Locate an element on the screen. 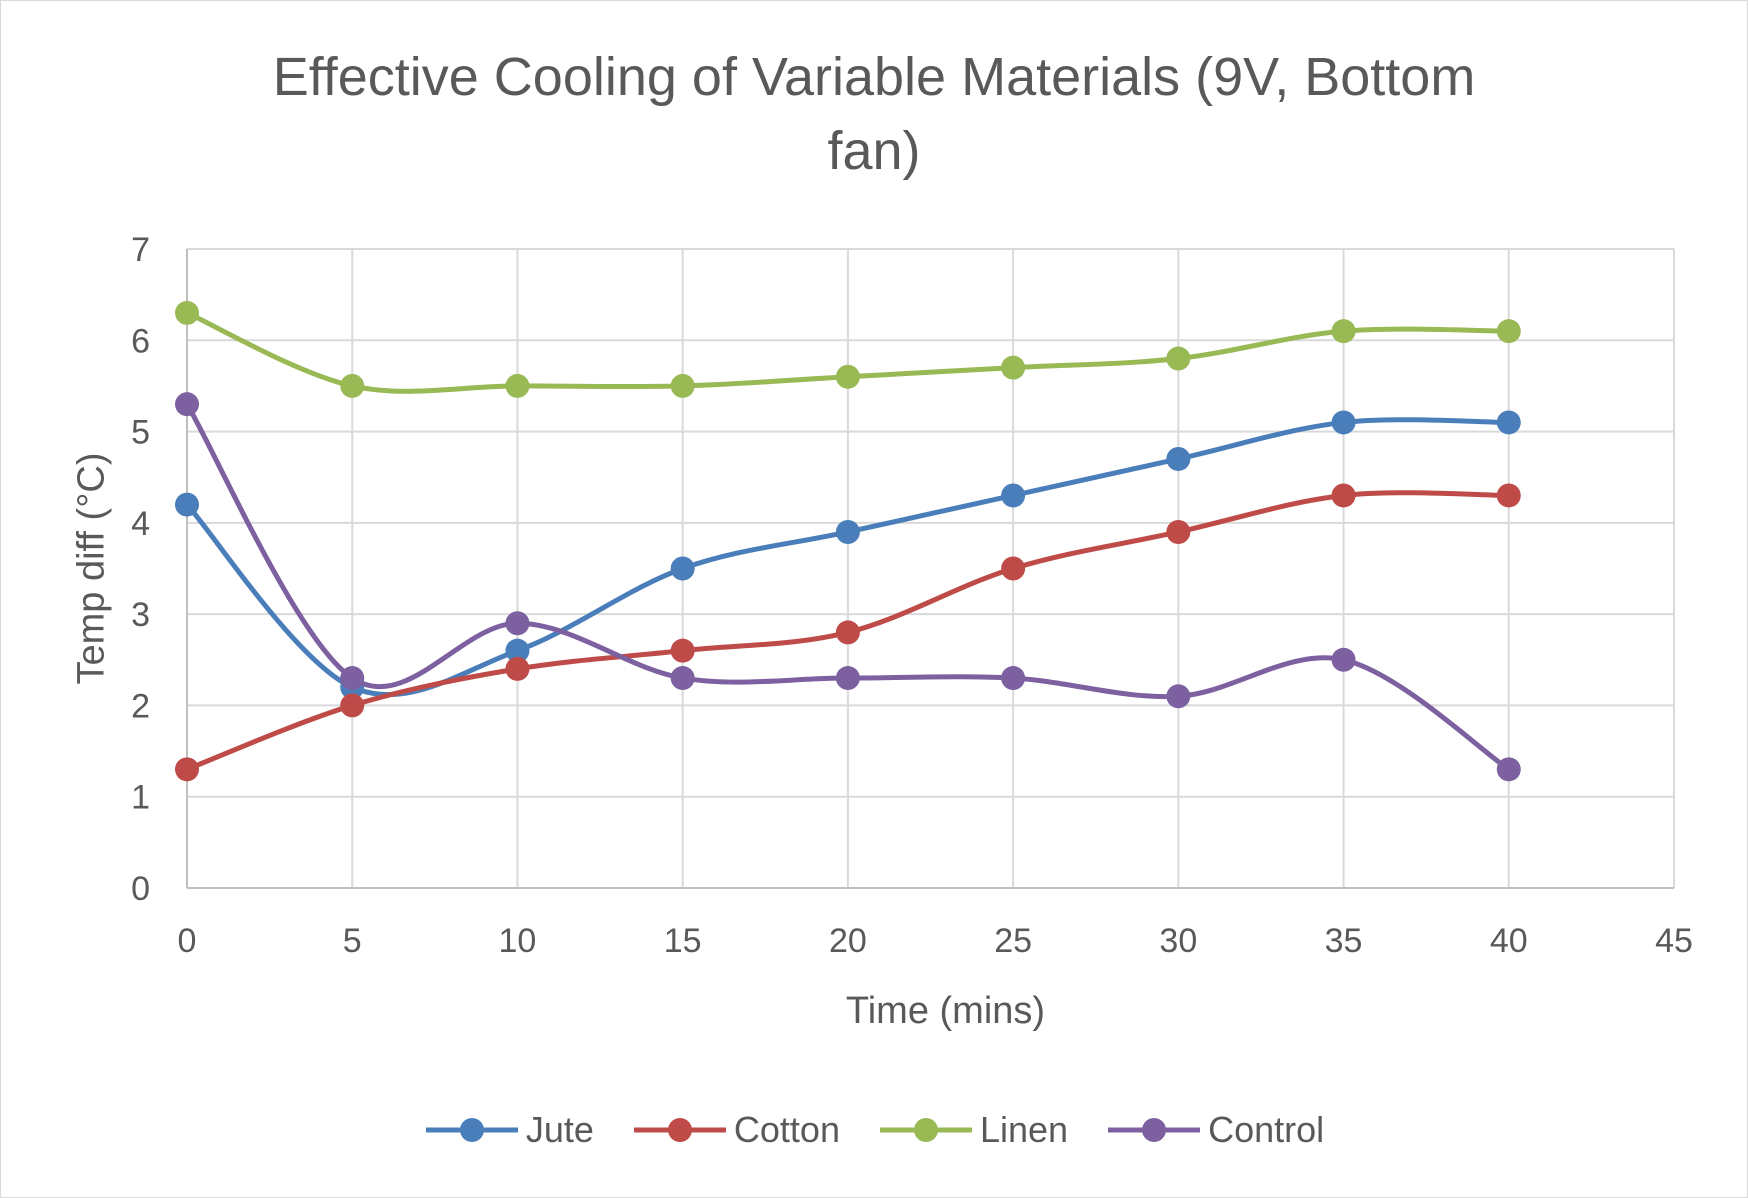 Image resolution: width=1748 pixels, height=1198 pixels. y-tick-label: 7 is located at coordinates (140, 250).